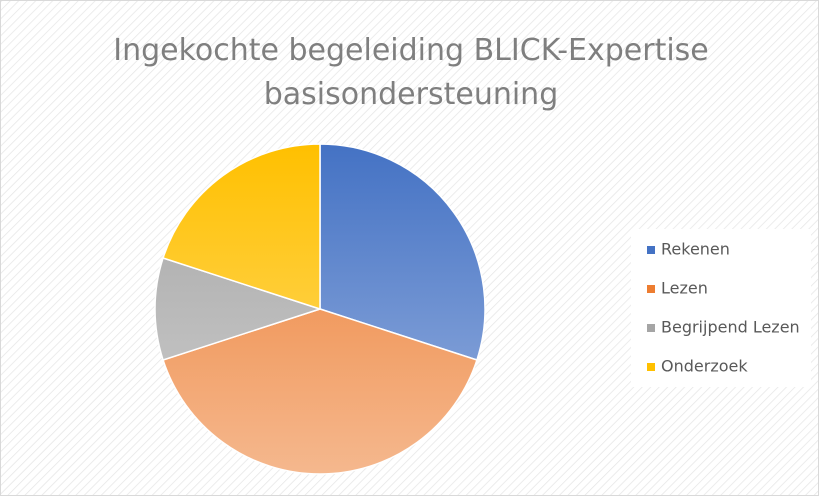 The height and width of the screenshot is (496, 819). Describe the element at coordinates (684, 288) in the screenshot. I see `legend-label: Lezen` at that location.